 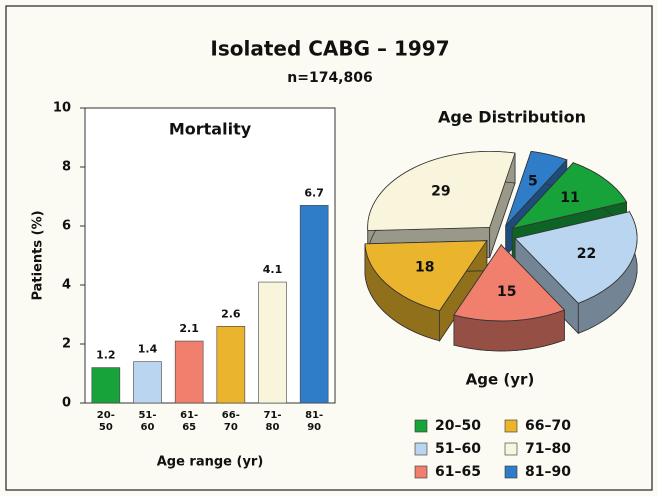 I want to click on x-tick-label: 61-65, so click(x=189, y=421).